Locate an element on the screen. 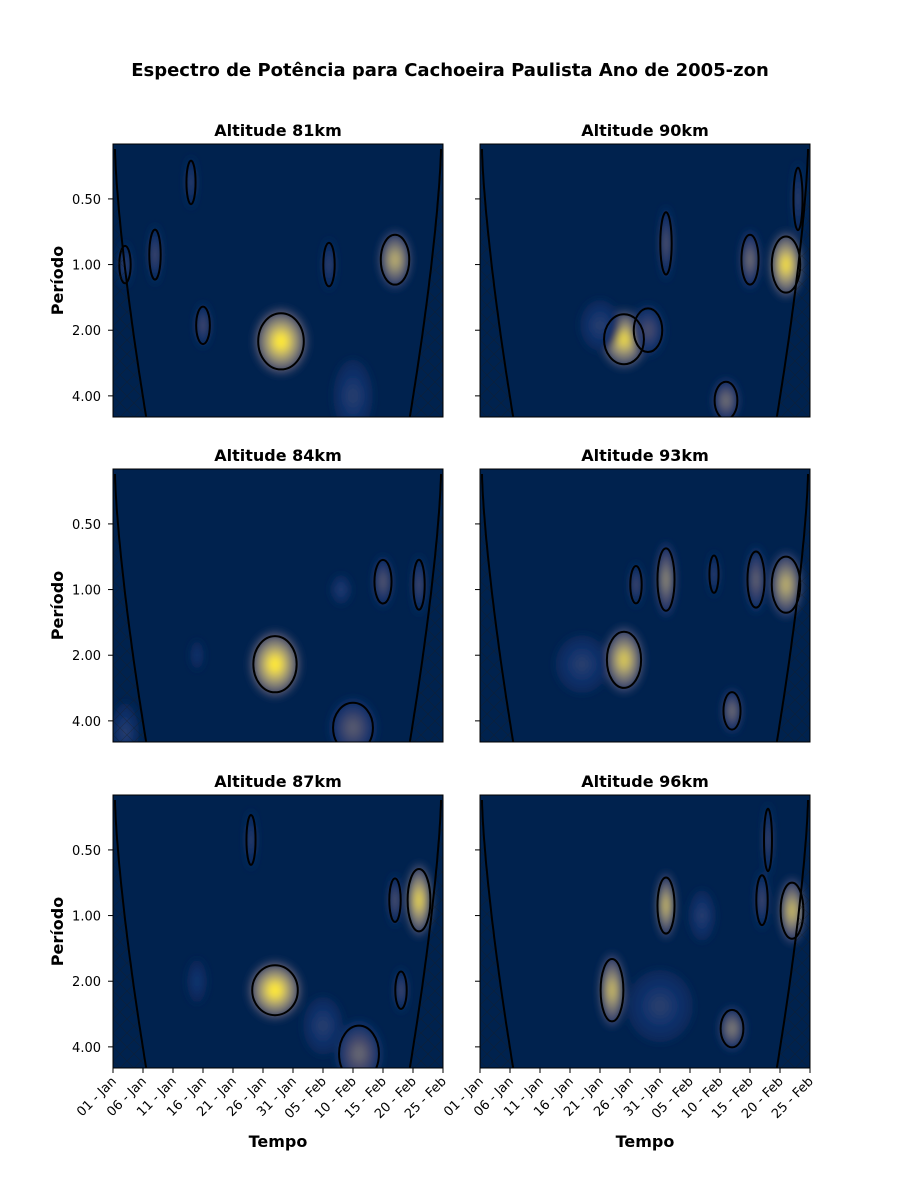 The height and width of the screenshot is (1200, 900). panel-title: Altitude 96km is located at coordinates (645, 781).